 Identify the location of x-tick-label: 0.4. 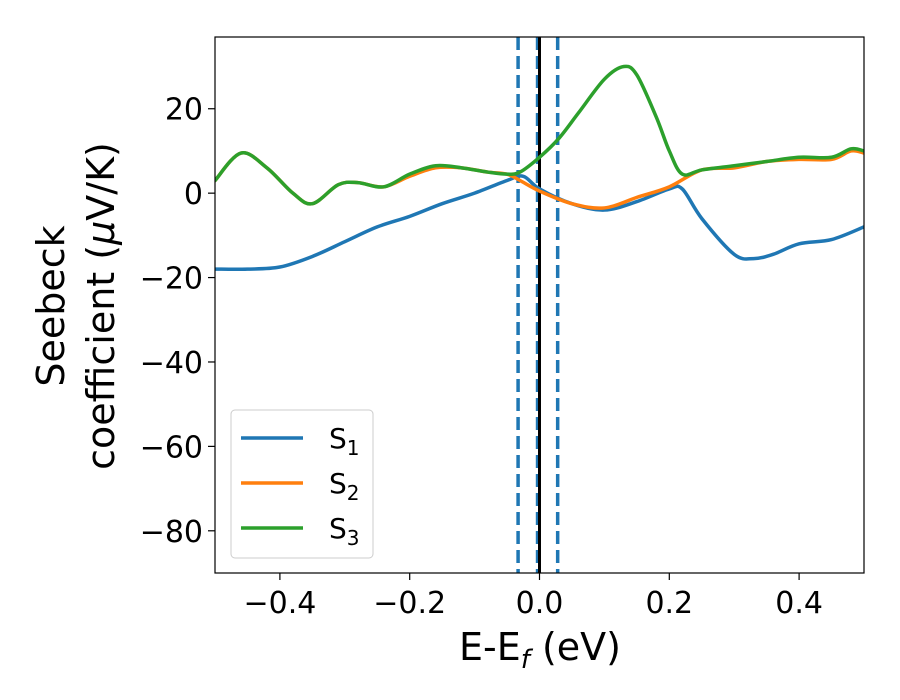
(799, 603).